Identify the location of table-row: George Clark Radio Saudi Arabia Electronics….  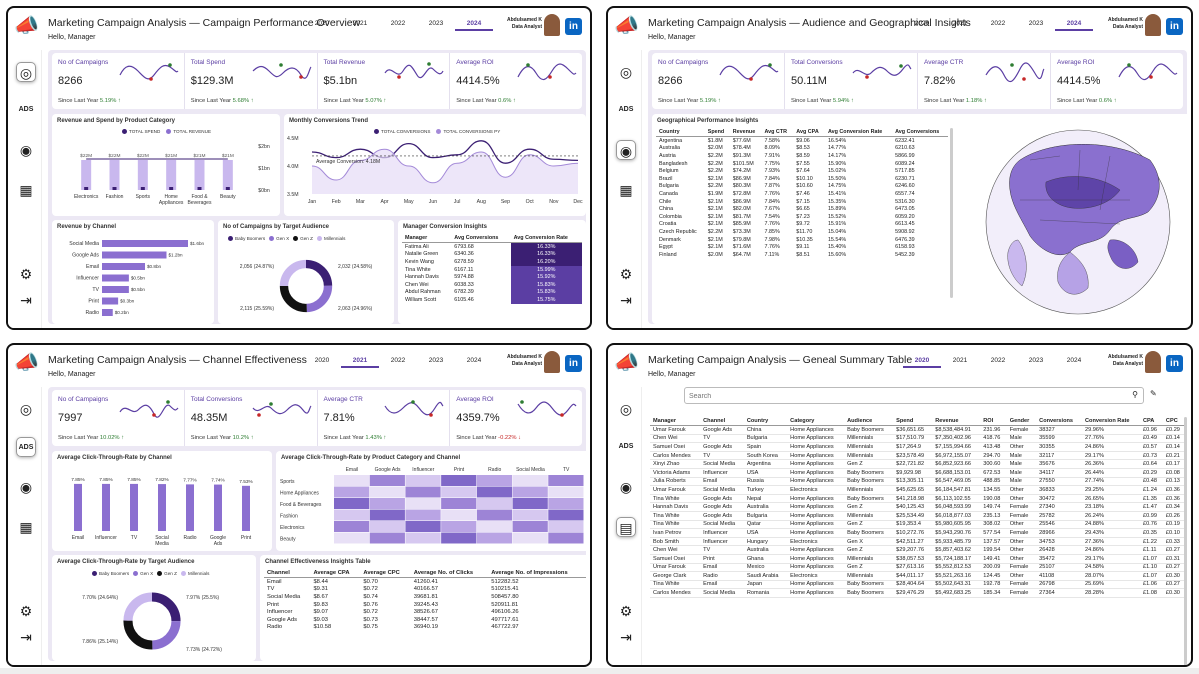
(918, 576).